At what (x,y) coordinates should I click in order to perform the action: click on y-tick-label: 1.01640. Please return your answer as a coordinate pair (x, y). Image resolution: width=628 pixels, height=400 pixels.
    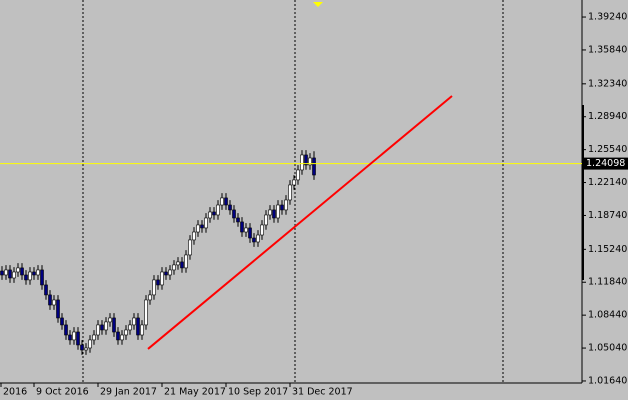
    Looking at the image, I should click on (607, 380).